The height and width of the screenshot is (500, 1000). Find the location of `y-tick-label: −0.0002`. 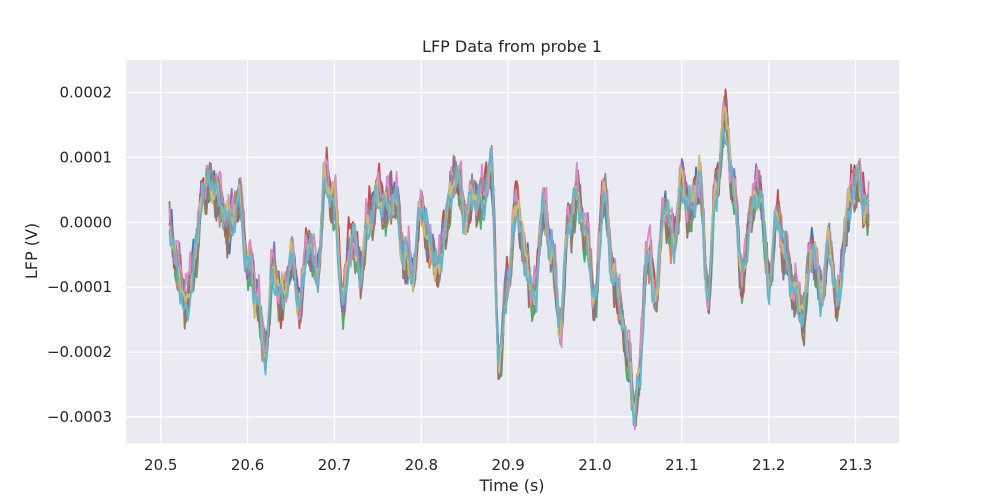

y-tick-label: −0.0002 is located at coordinates (79, 352).